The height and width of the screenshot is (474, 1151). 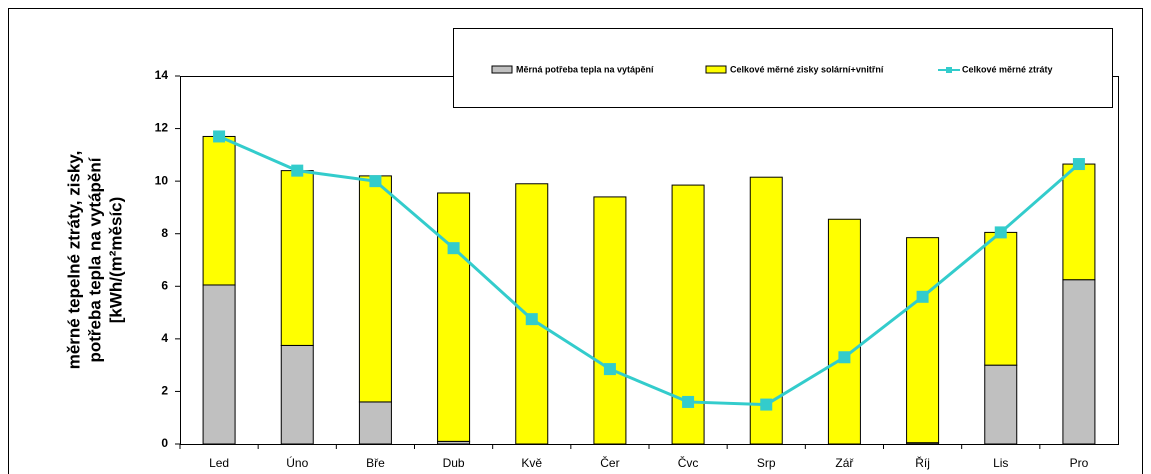 I want to click on legend-box, so click(x=783, y=68).